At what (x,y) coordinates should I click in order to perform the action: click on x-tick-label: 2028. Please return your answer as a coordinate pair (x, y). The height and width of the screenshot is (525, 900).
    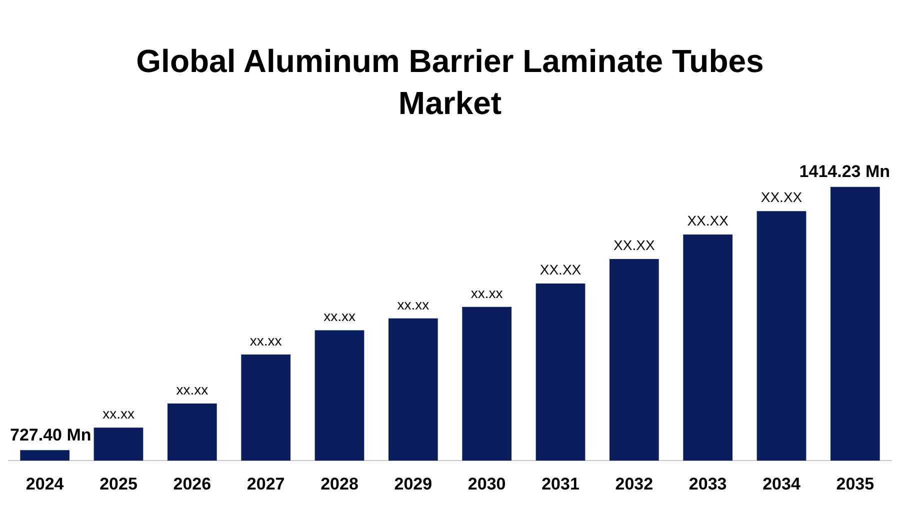
    Looking at the image, I should click on (339, 484).